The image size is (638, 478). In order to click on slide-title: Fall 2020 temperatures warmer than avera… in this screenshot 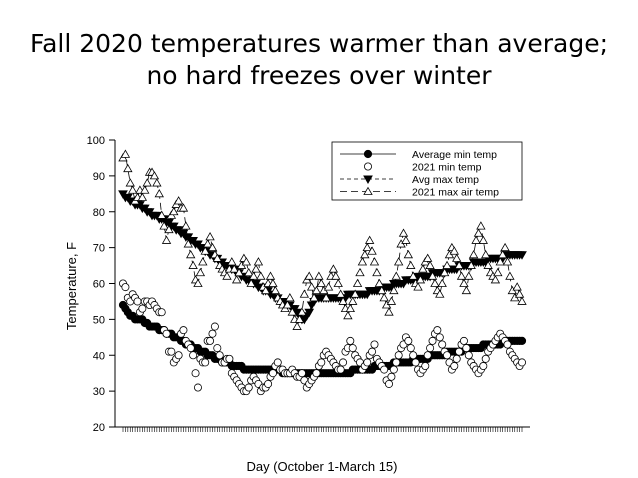, I will do `click(319, 60)`.